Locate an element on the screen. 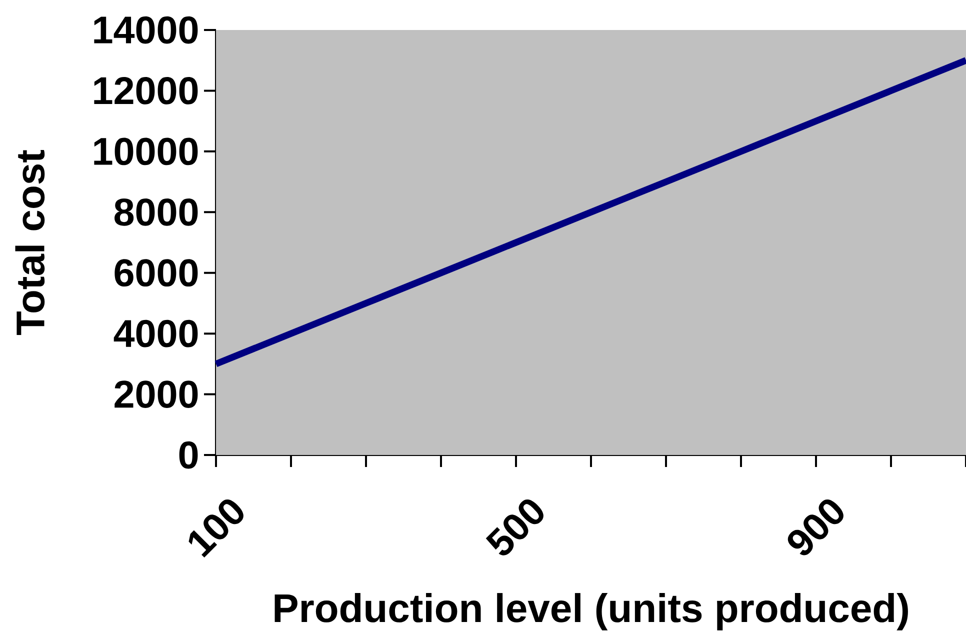  y-tick-label: 10000 is located at coordinates (146, 152).